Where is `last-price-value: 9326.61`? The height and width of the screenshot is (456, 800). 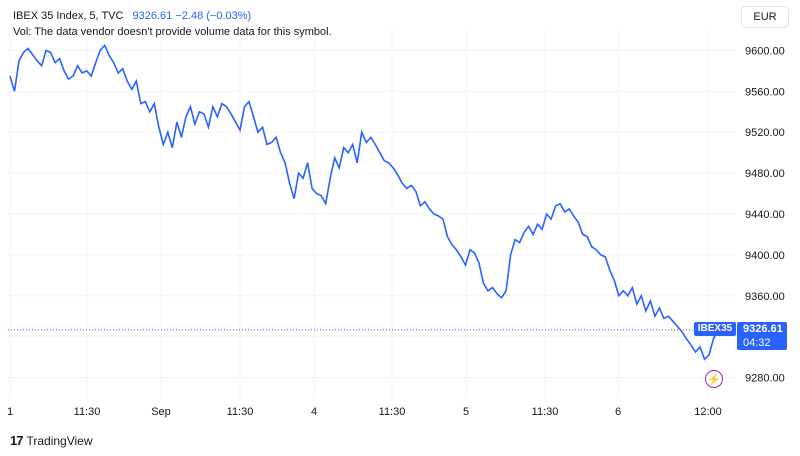
last-price-value: 9326.61 is located at coordinates (763, 329).